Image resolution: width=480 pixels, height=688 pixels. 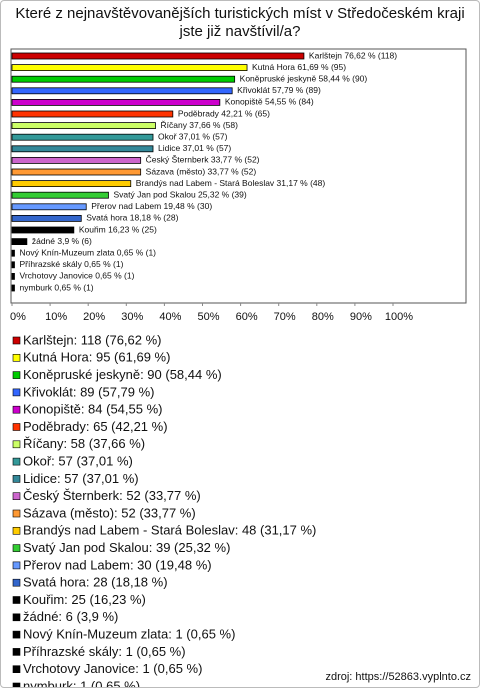 I want to click on x-tick-label: 90%, so click(x=361, y=317).